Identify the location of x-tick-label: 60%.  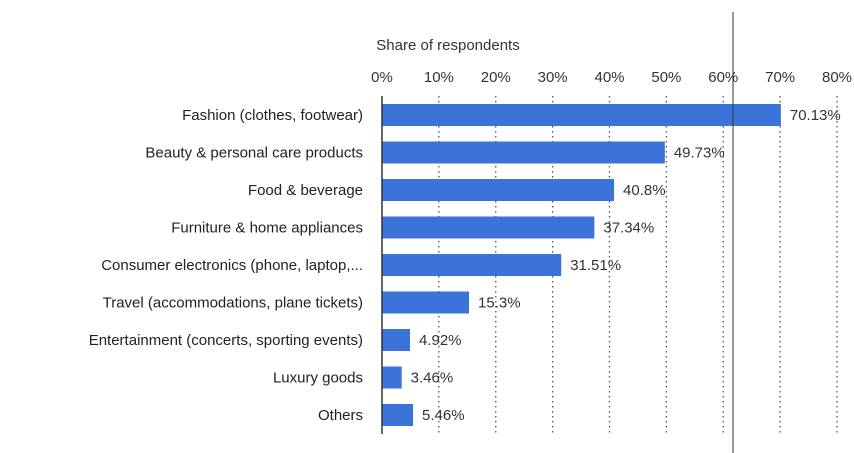
(723, 77).